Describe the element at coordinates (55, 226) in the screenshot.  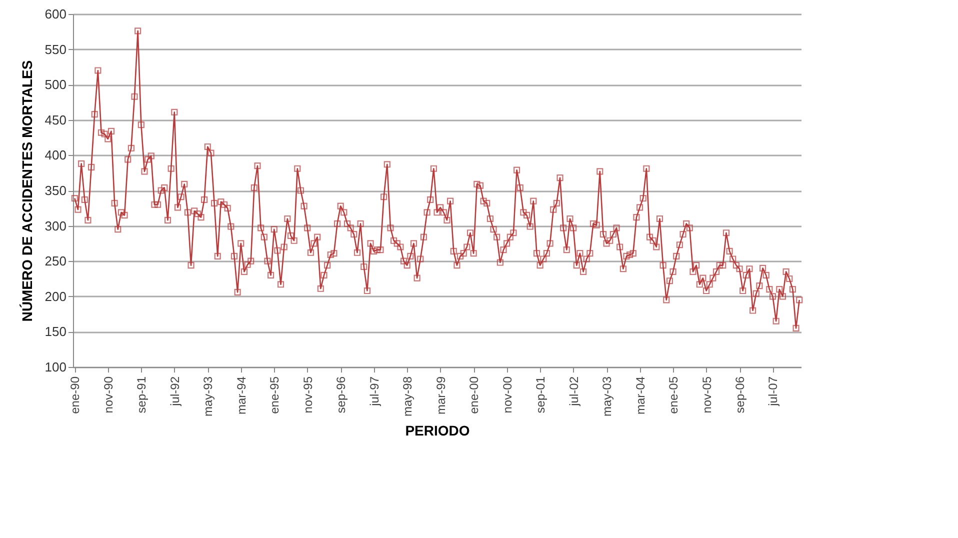
I see `y-tick-label: 300` at that location.